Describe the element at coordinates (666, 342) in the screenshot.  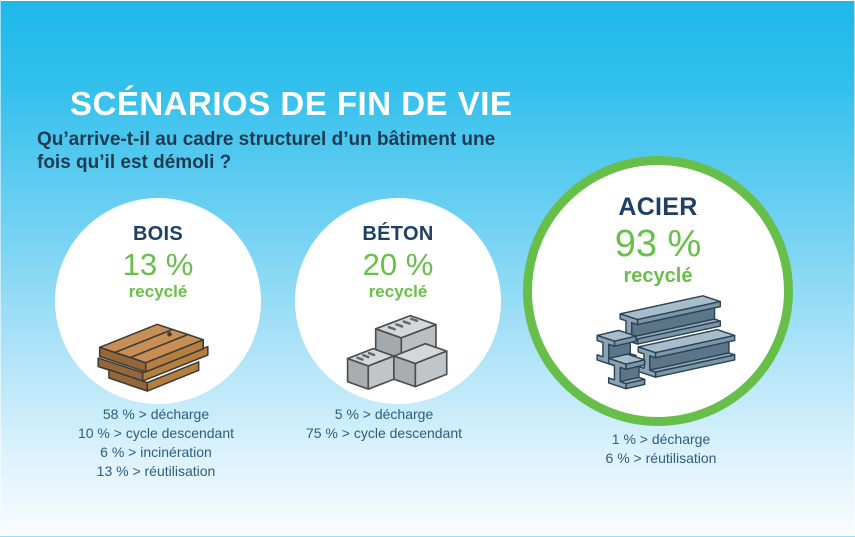
I see `steel-beams-icon` at that location.